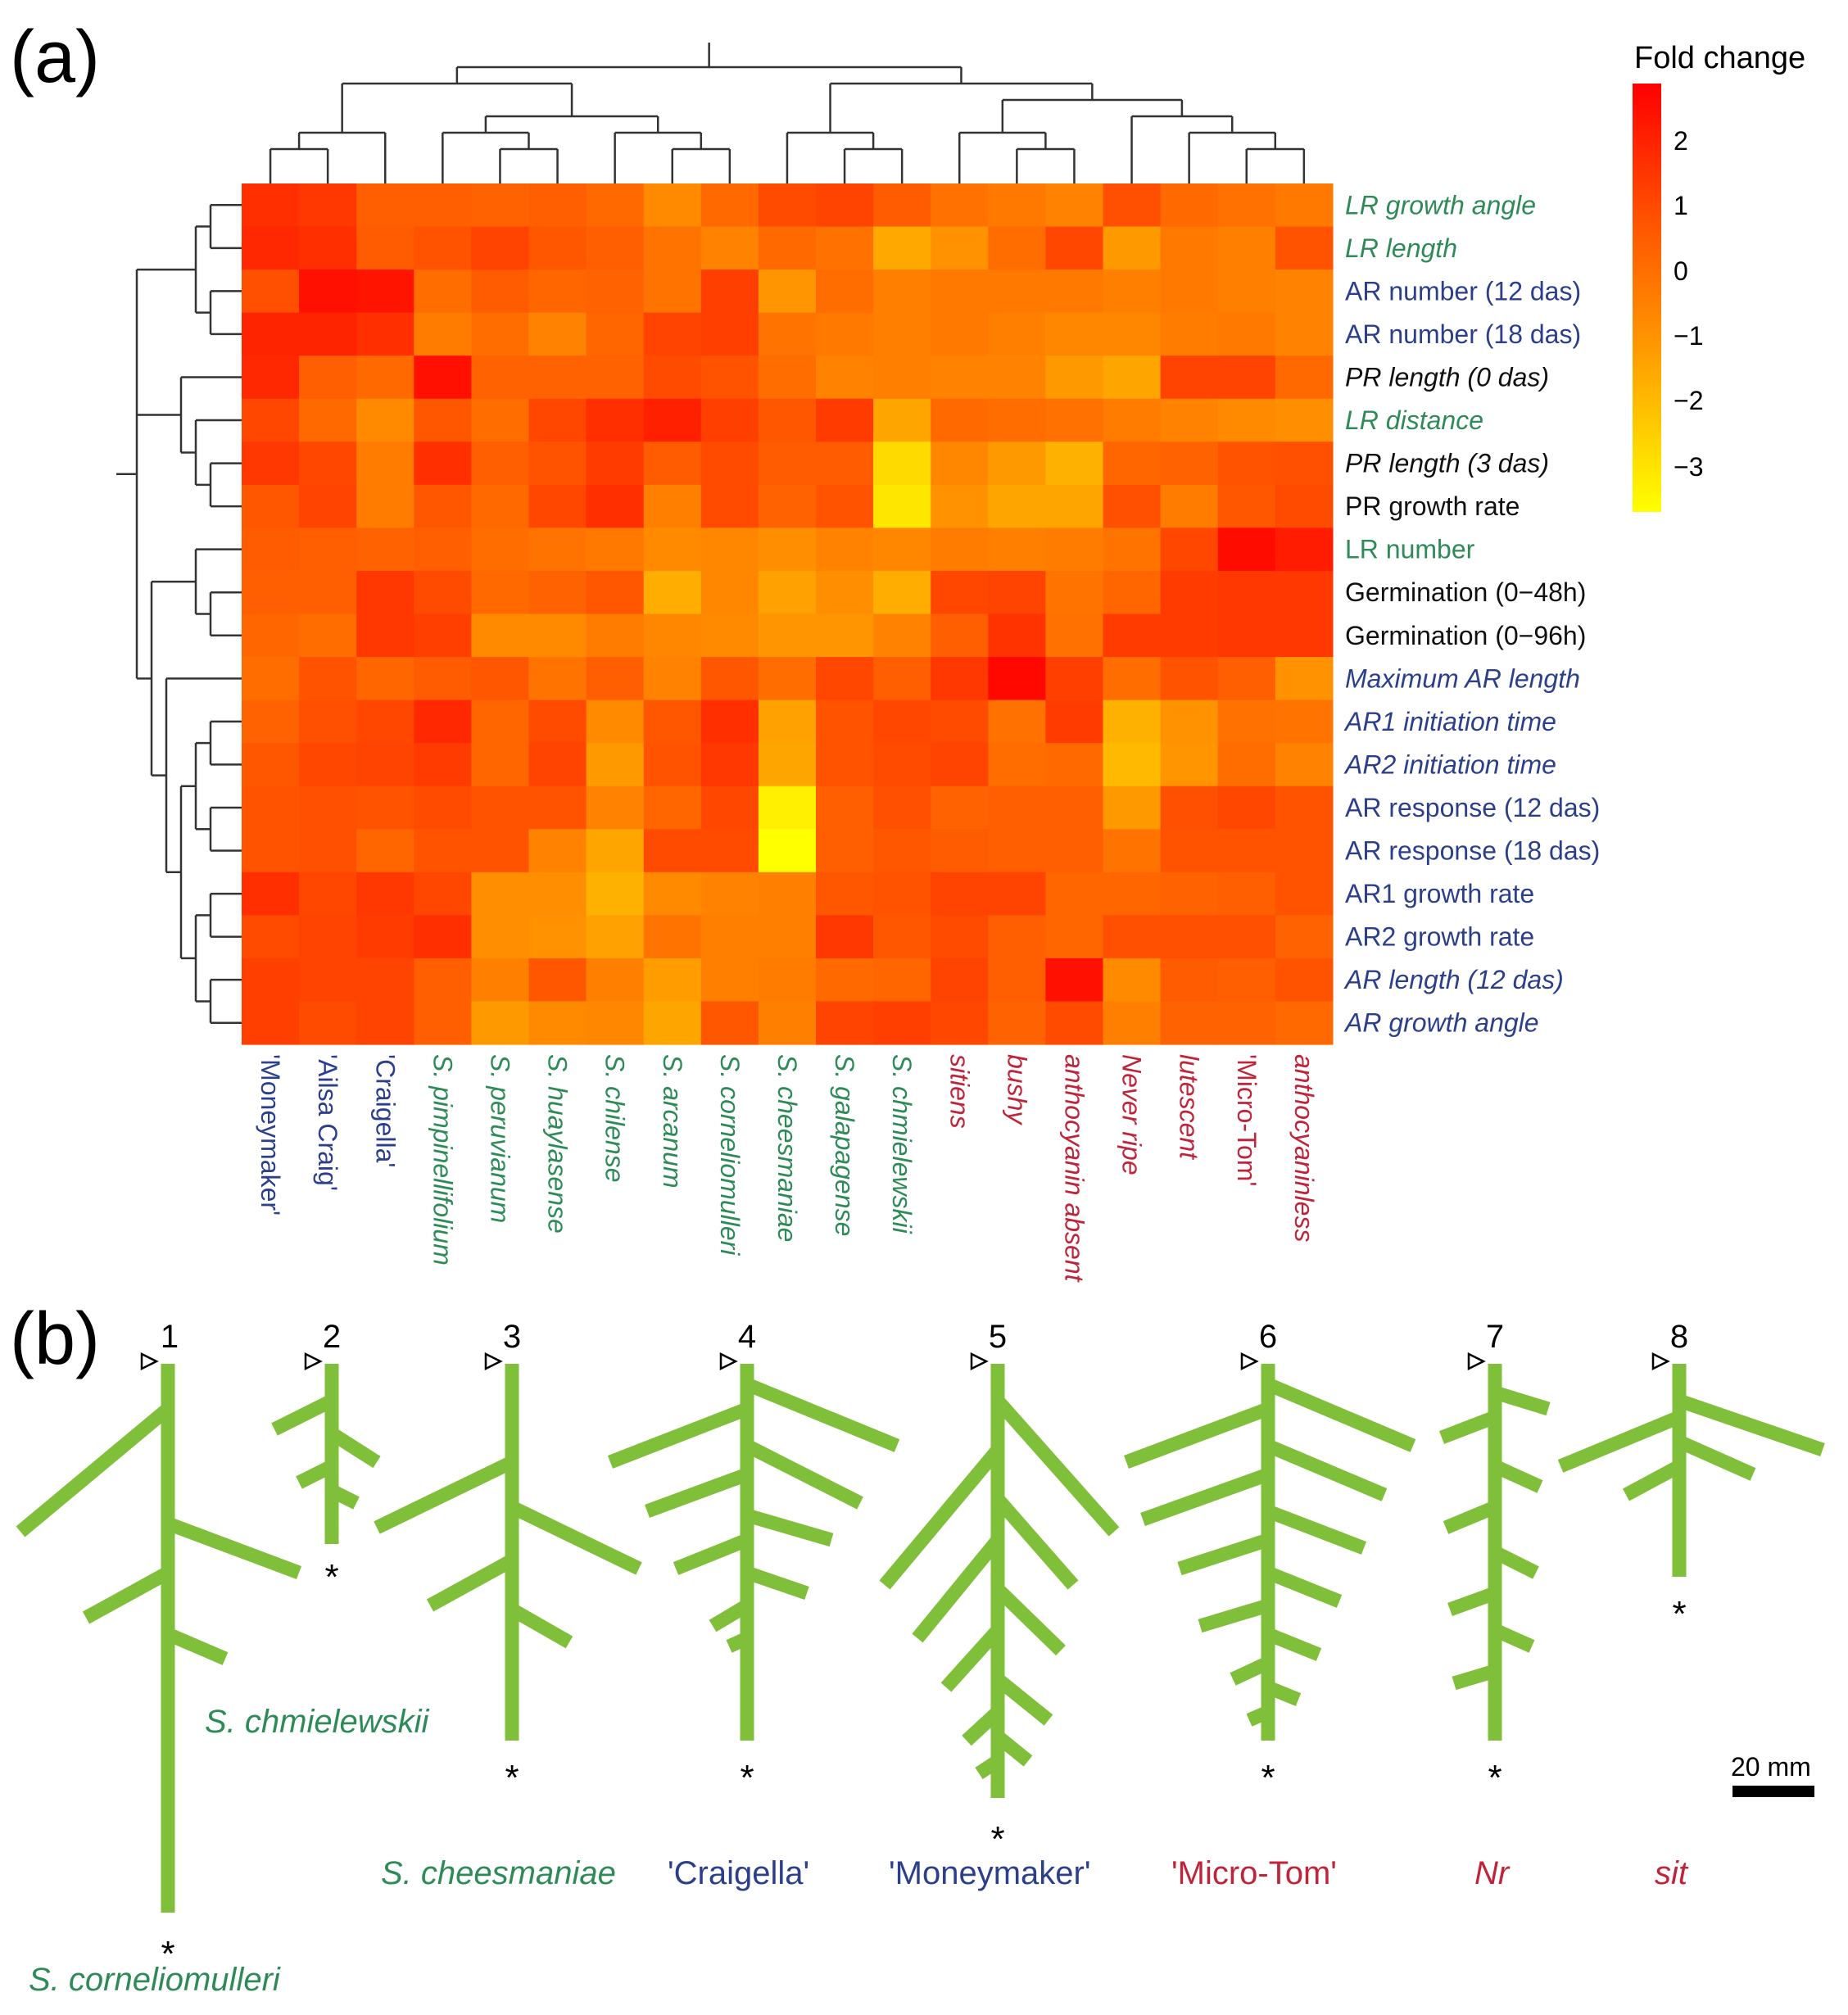  Describe the element at coordinates (271, 420) in the screenshot. I see `heatmap-cell-r5-c0` at that location.